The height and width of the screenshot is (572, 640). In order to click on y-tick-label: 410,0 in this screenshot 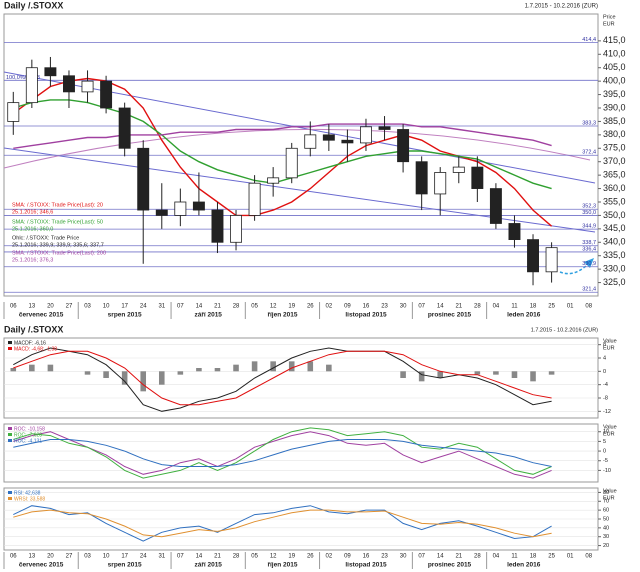, I will do `click(614, 54)`.